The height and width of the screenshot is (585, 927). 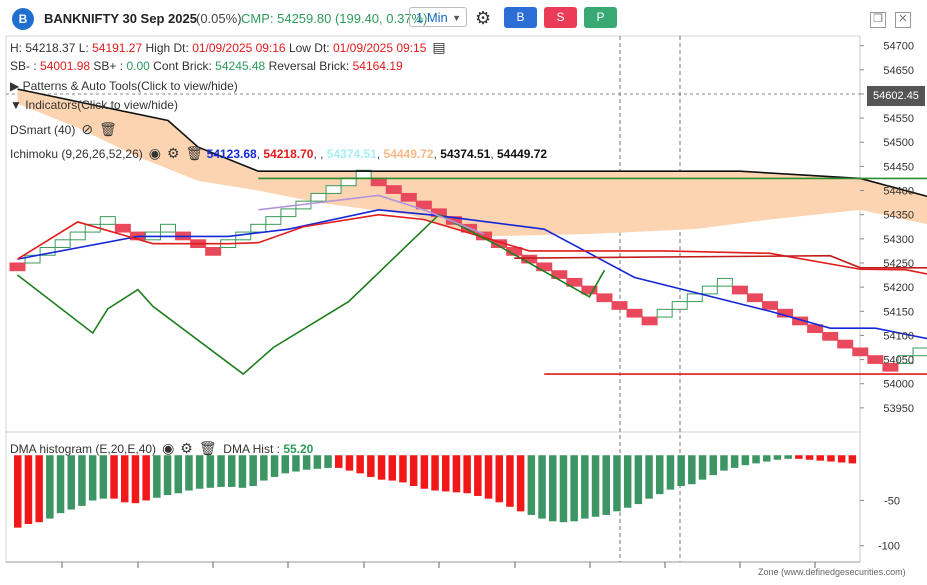 What do you see at coordinates (87, 129) in the screenshot?
I see `eye-hidden-icon: ⊘` at bounding box center [87, 129].